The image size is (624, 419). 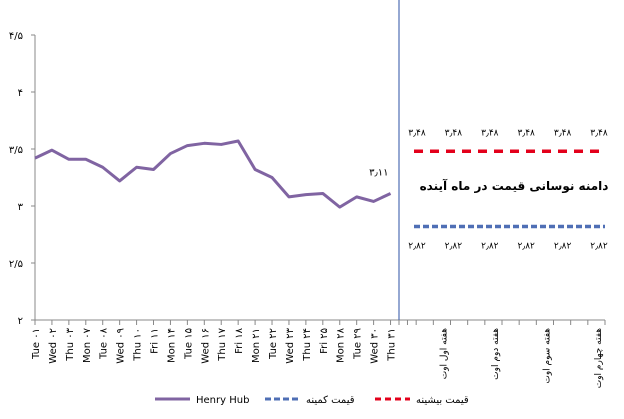 What do you see at coordinates (324, 341) in the screenshot?
I see `x-tick-label: Fri ۲۵` at bounding box center [324, 341].